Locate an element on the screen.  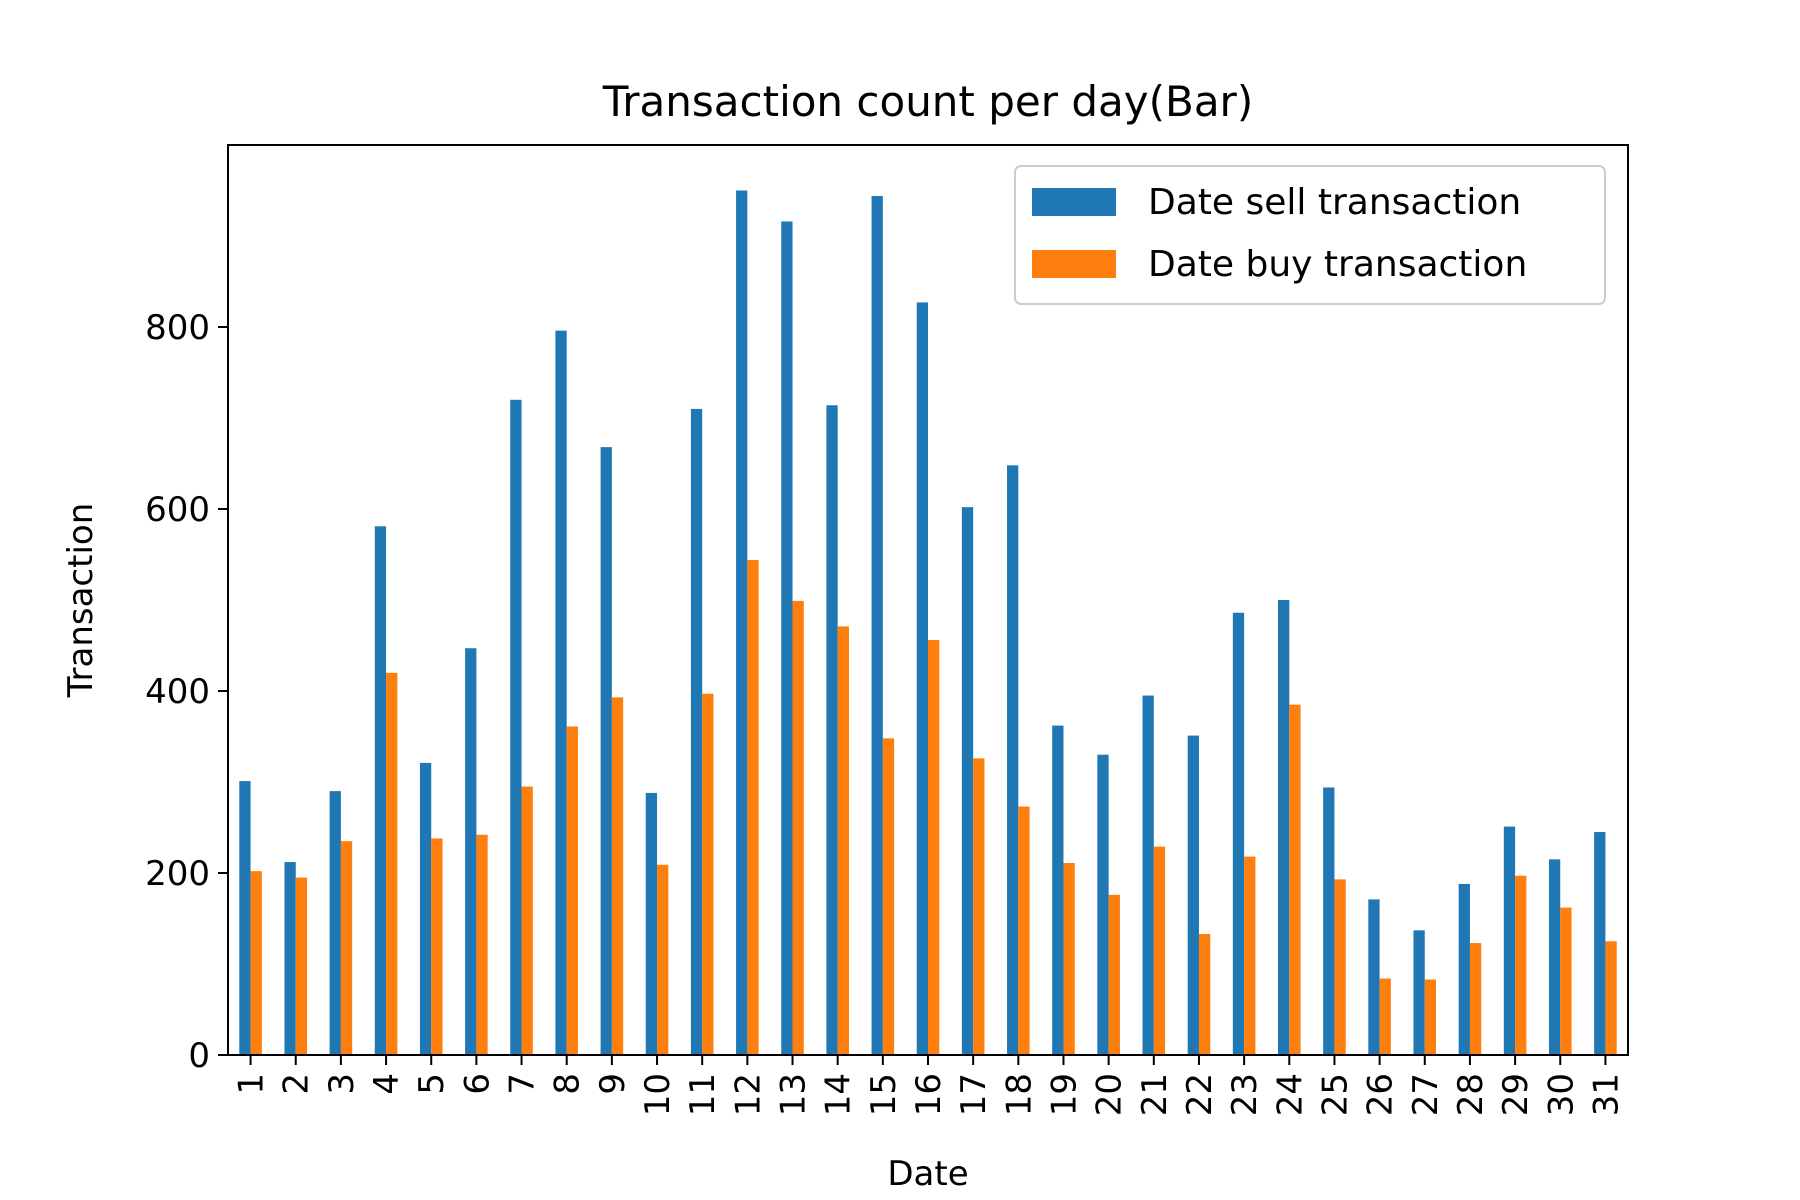
x-tick-label: 18 is located at coordinates (1019, 1094).